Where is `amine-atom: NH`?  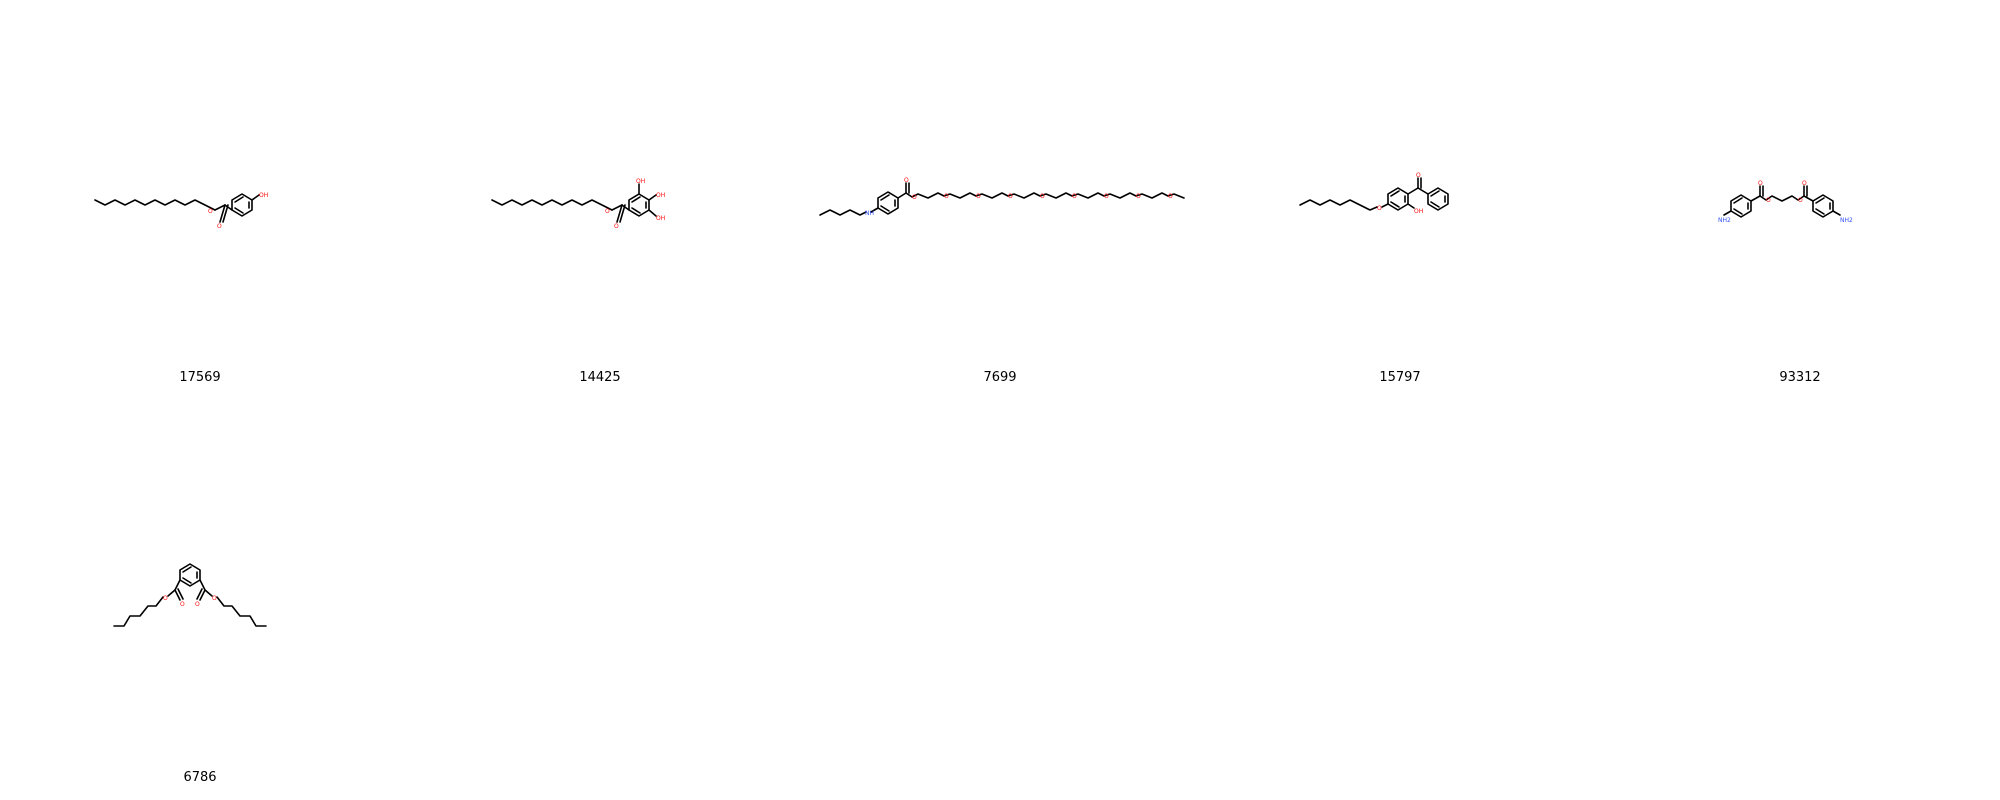 amine-atom: NH is located at coordinates (869, 213).